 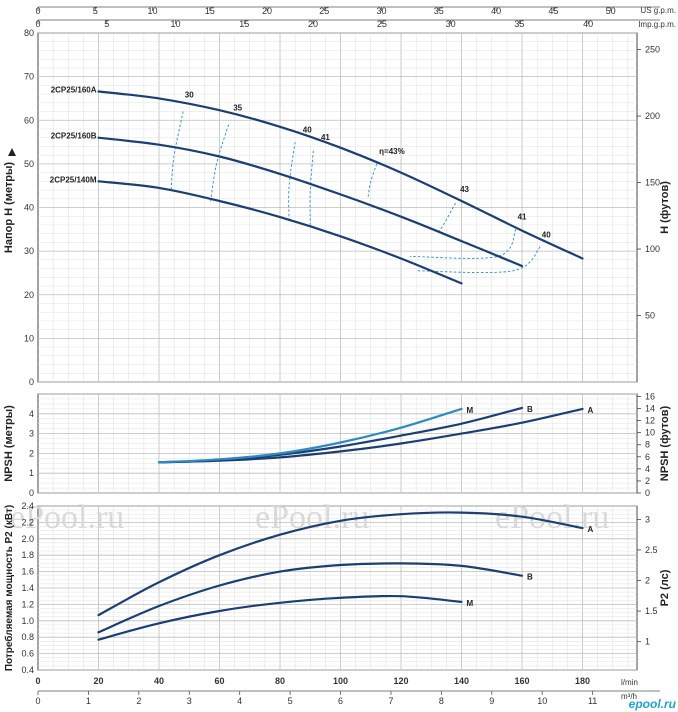 I want to click on m3h-tick-label: 7, so click(x=390, y=701).